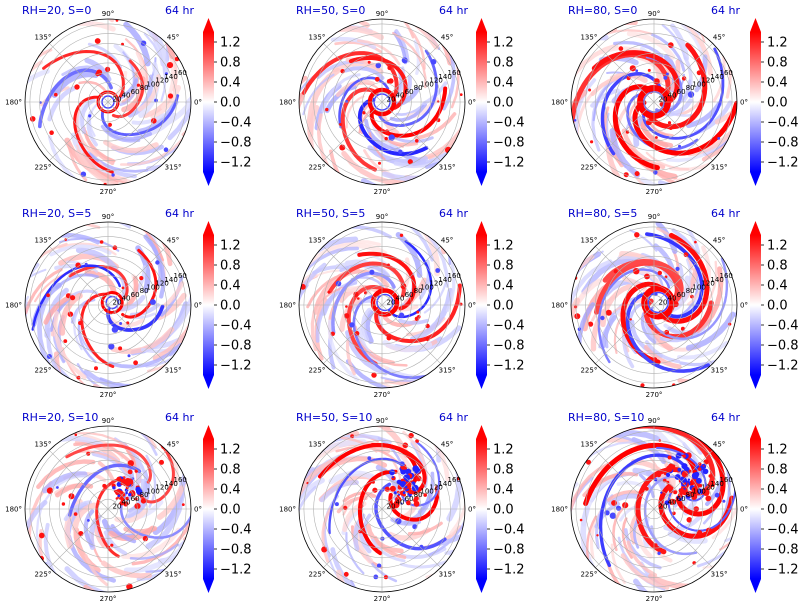 Image resolution: width=799 pixels, height=612 pixels. I want to click on panel-title: RH=80, S=5, so click(602, 213).